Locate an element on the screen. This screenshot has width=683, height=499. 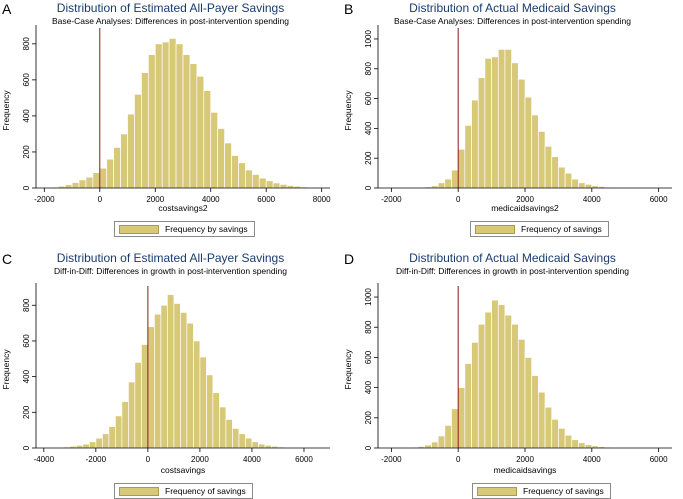
panel-letter: D is located at coordinates (349, 259).